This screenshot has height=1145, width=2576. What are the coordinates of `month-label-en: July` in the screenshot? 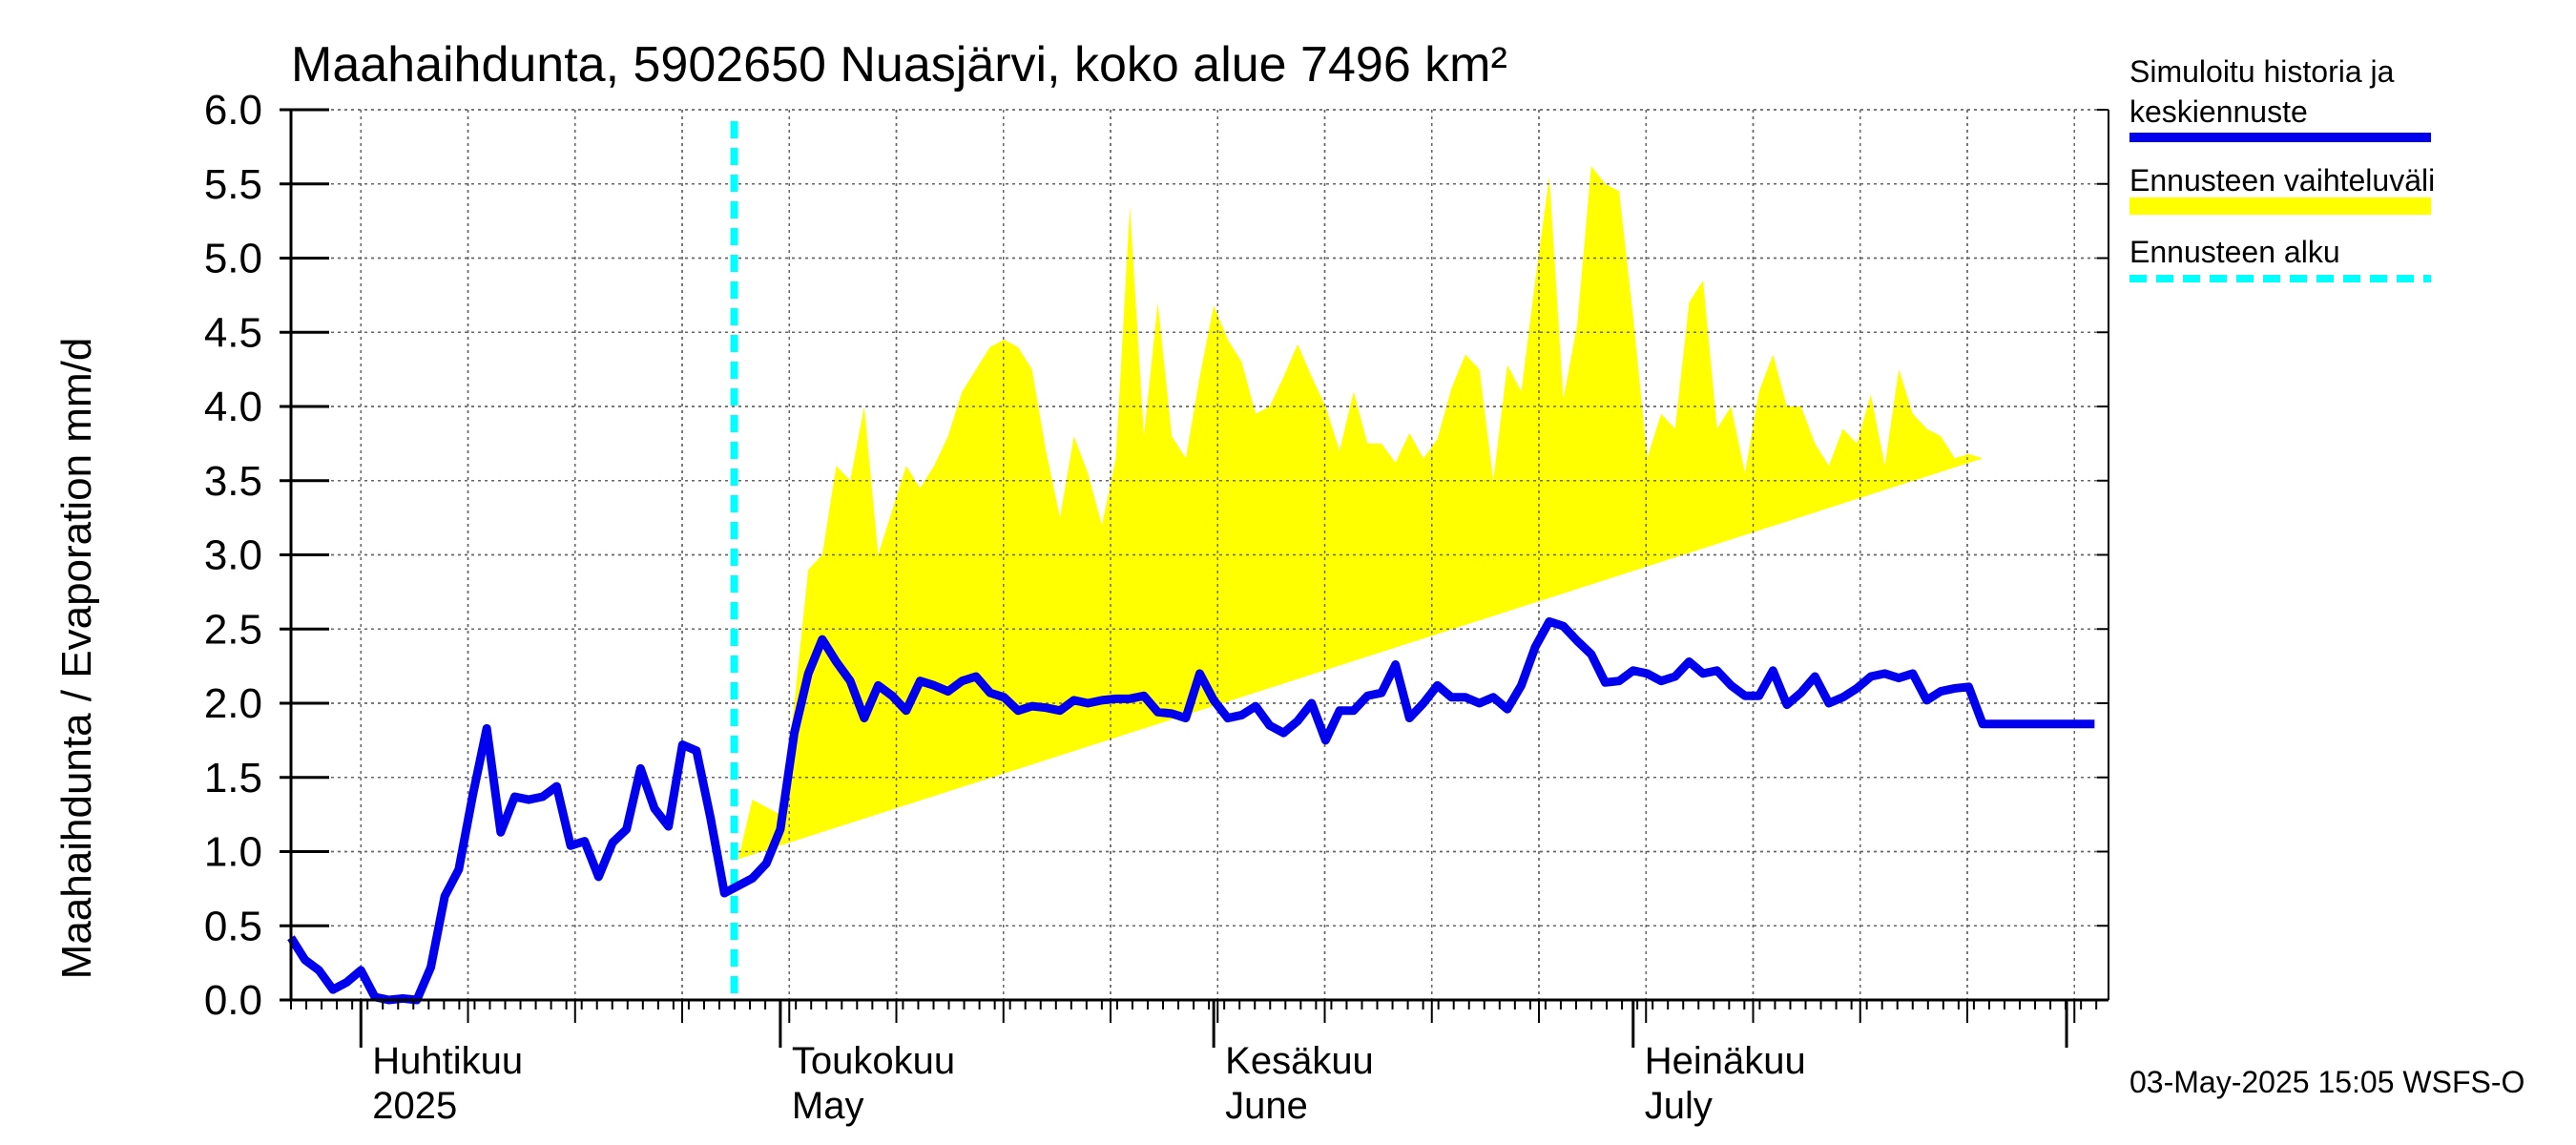 It's located at (1679, 1106).